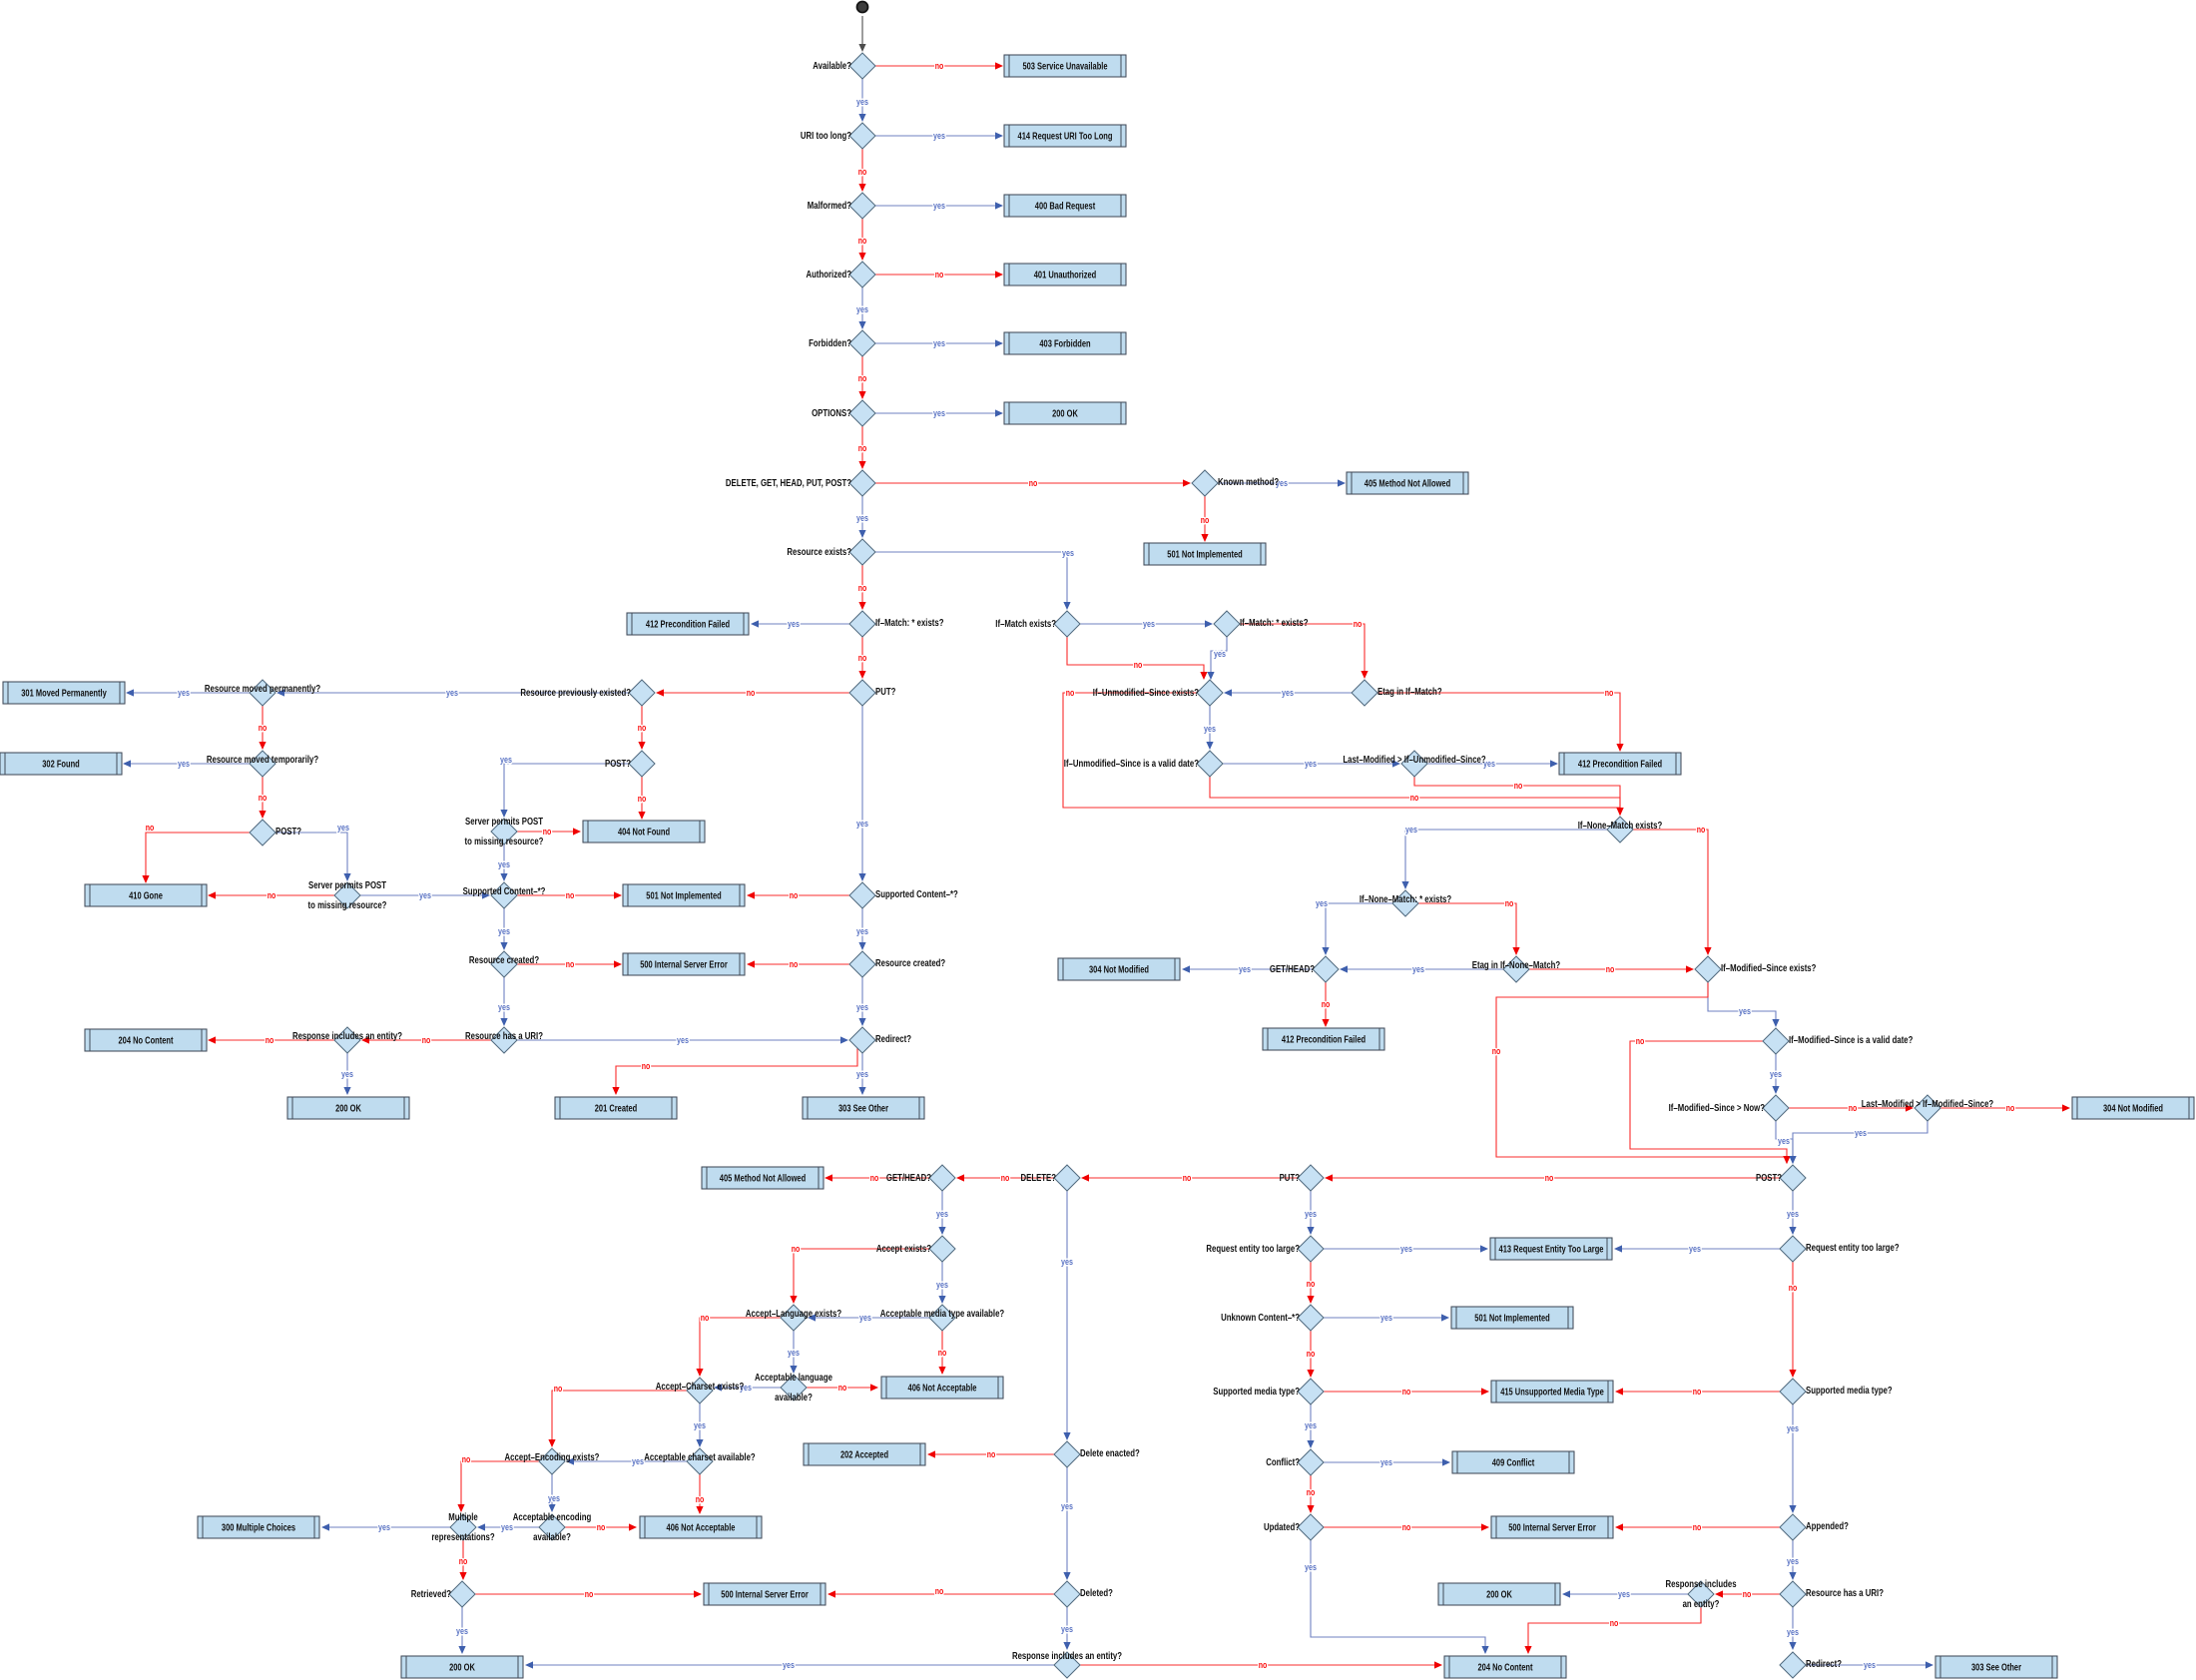 Image resolution: width=2196 pixels, height=1680 pixels. What do you see at coordinates (1409, 692) in the screenshot?
I see `svg-text: Etag in If–Match?` at bounding box center [1409, 692].